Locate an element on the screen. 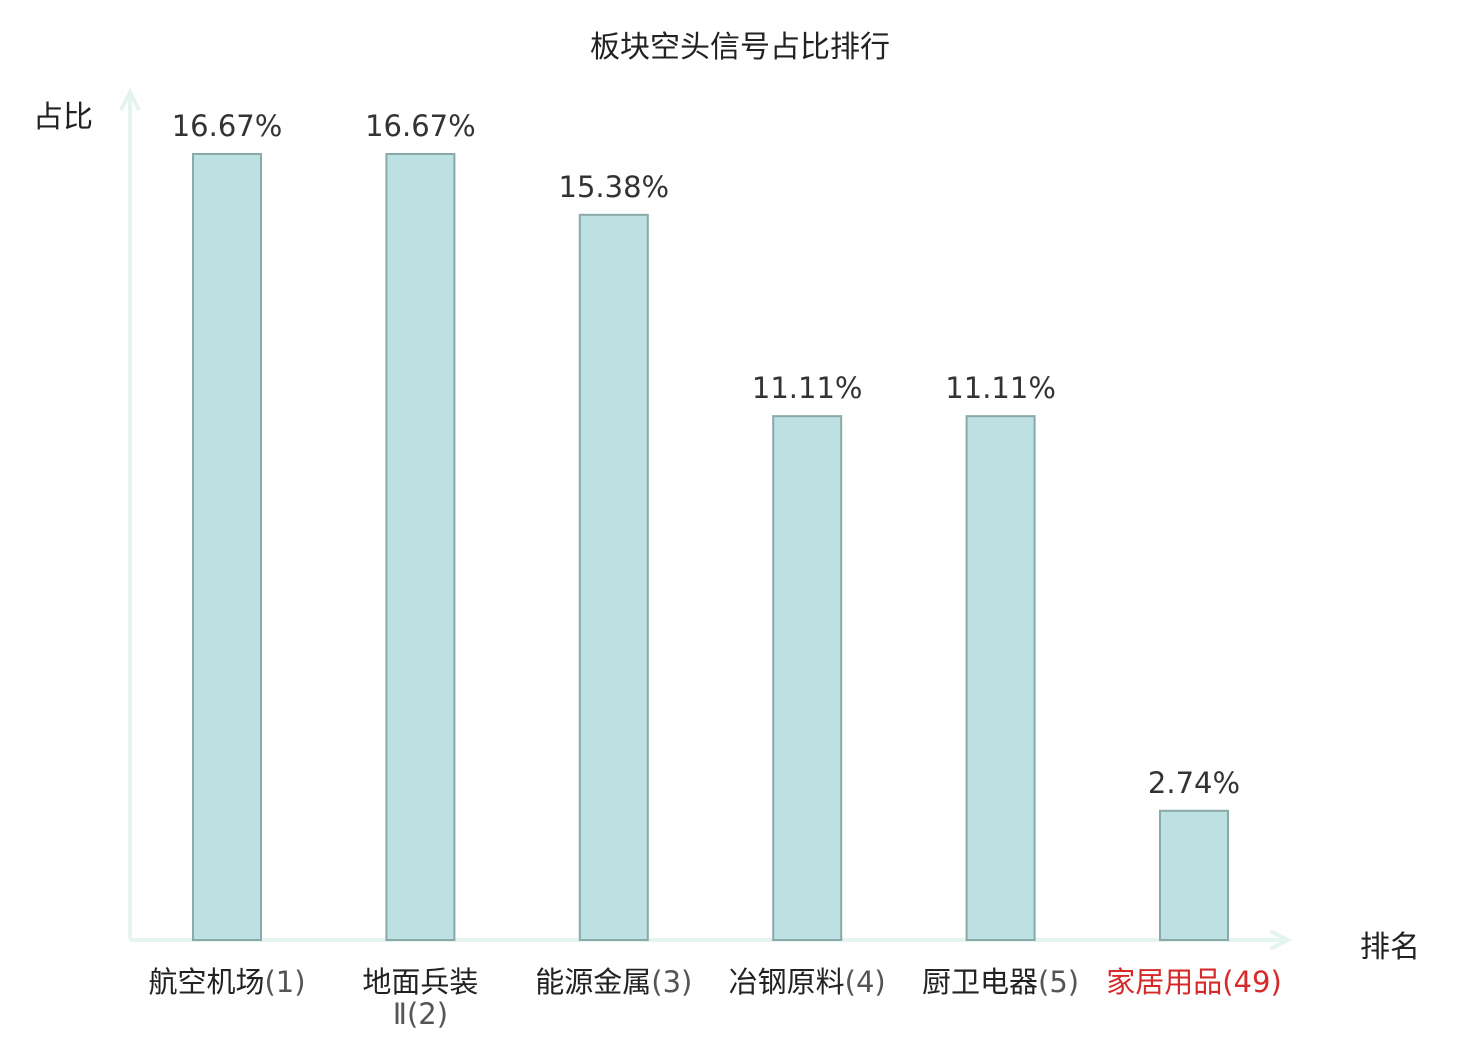  y-axis-arrow is located at coordinates (130, 99).